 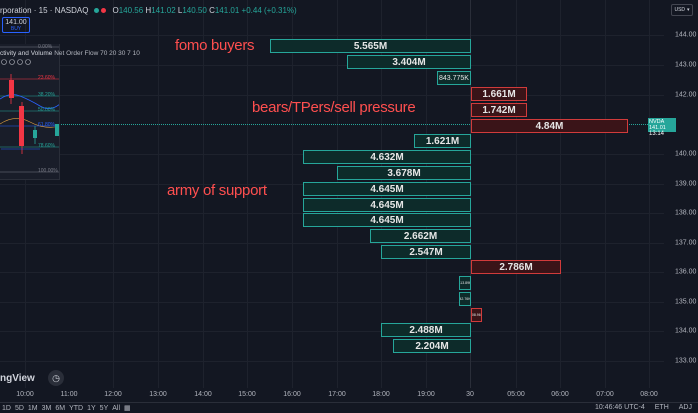 I want to click on close-label: C, so click(x=212, y=10).